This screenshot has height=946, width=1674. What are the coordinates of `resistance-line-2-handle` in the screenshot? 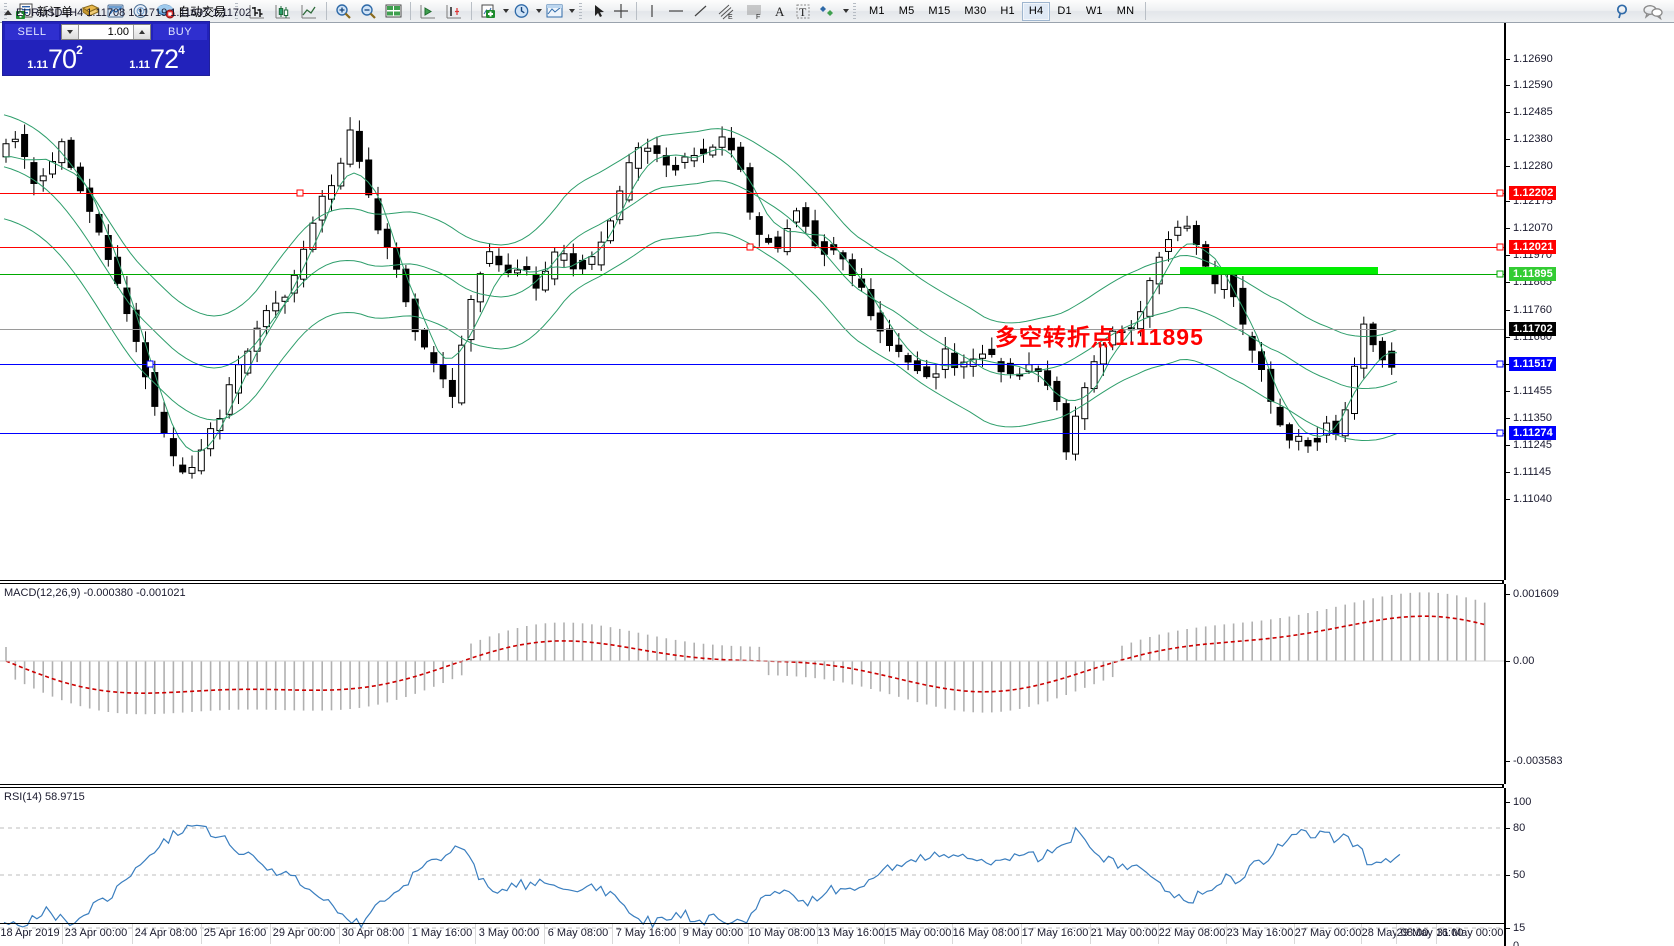 It's located at (750, 247).